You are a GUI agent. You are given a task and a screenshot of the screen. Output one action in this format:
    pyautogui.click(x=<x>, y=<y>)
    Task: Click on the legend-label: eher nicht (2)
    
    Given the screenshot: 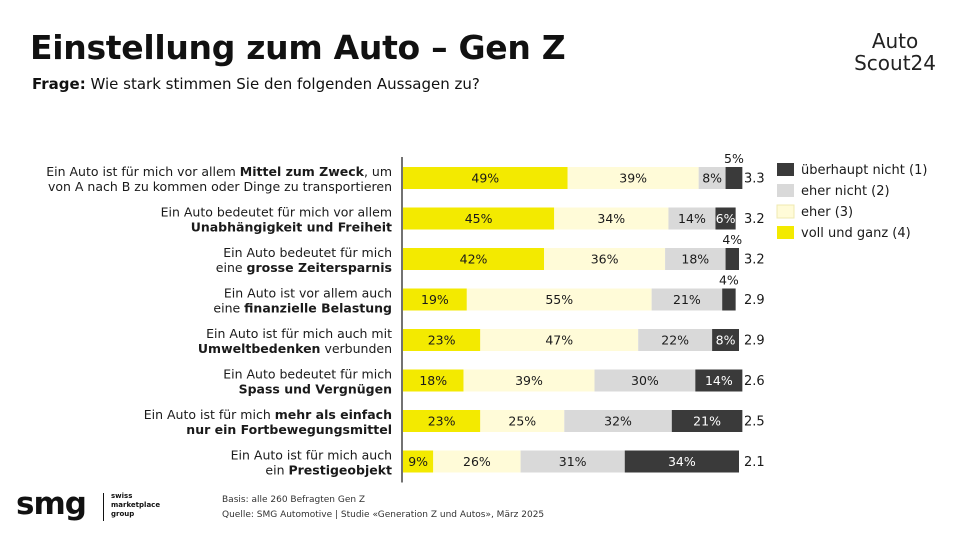 What is the action you would take?
    pyautogui.click(x=845, y=191)
    